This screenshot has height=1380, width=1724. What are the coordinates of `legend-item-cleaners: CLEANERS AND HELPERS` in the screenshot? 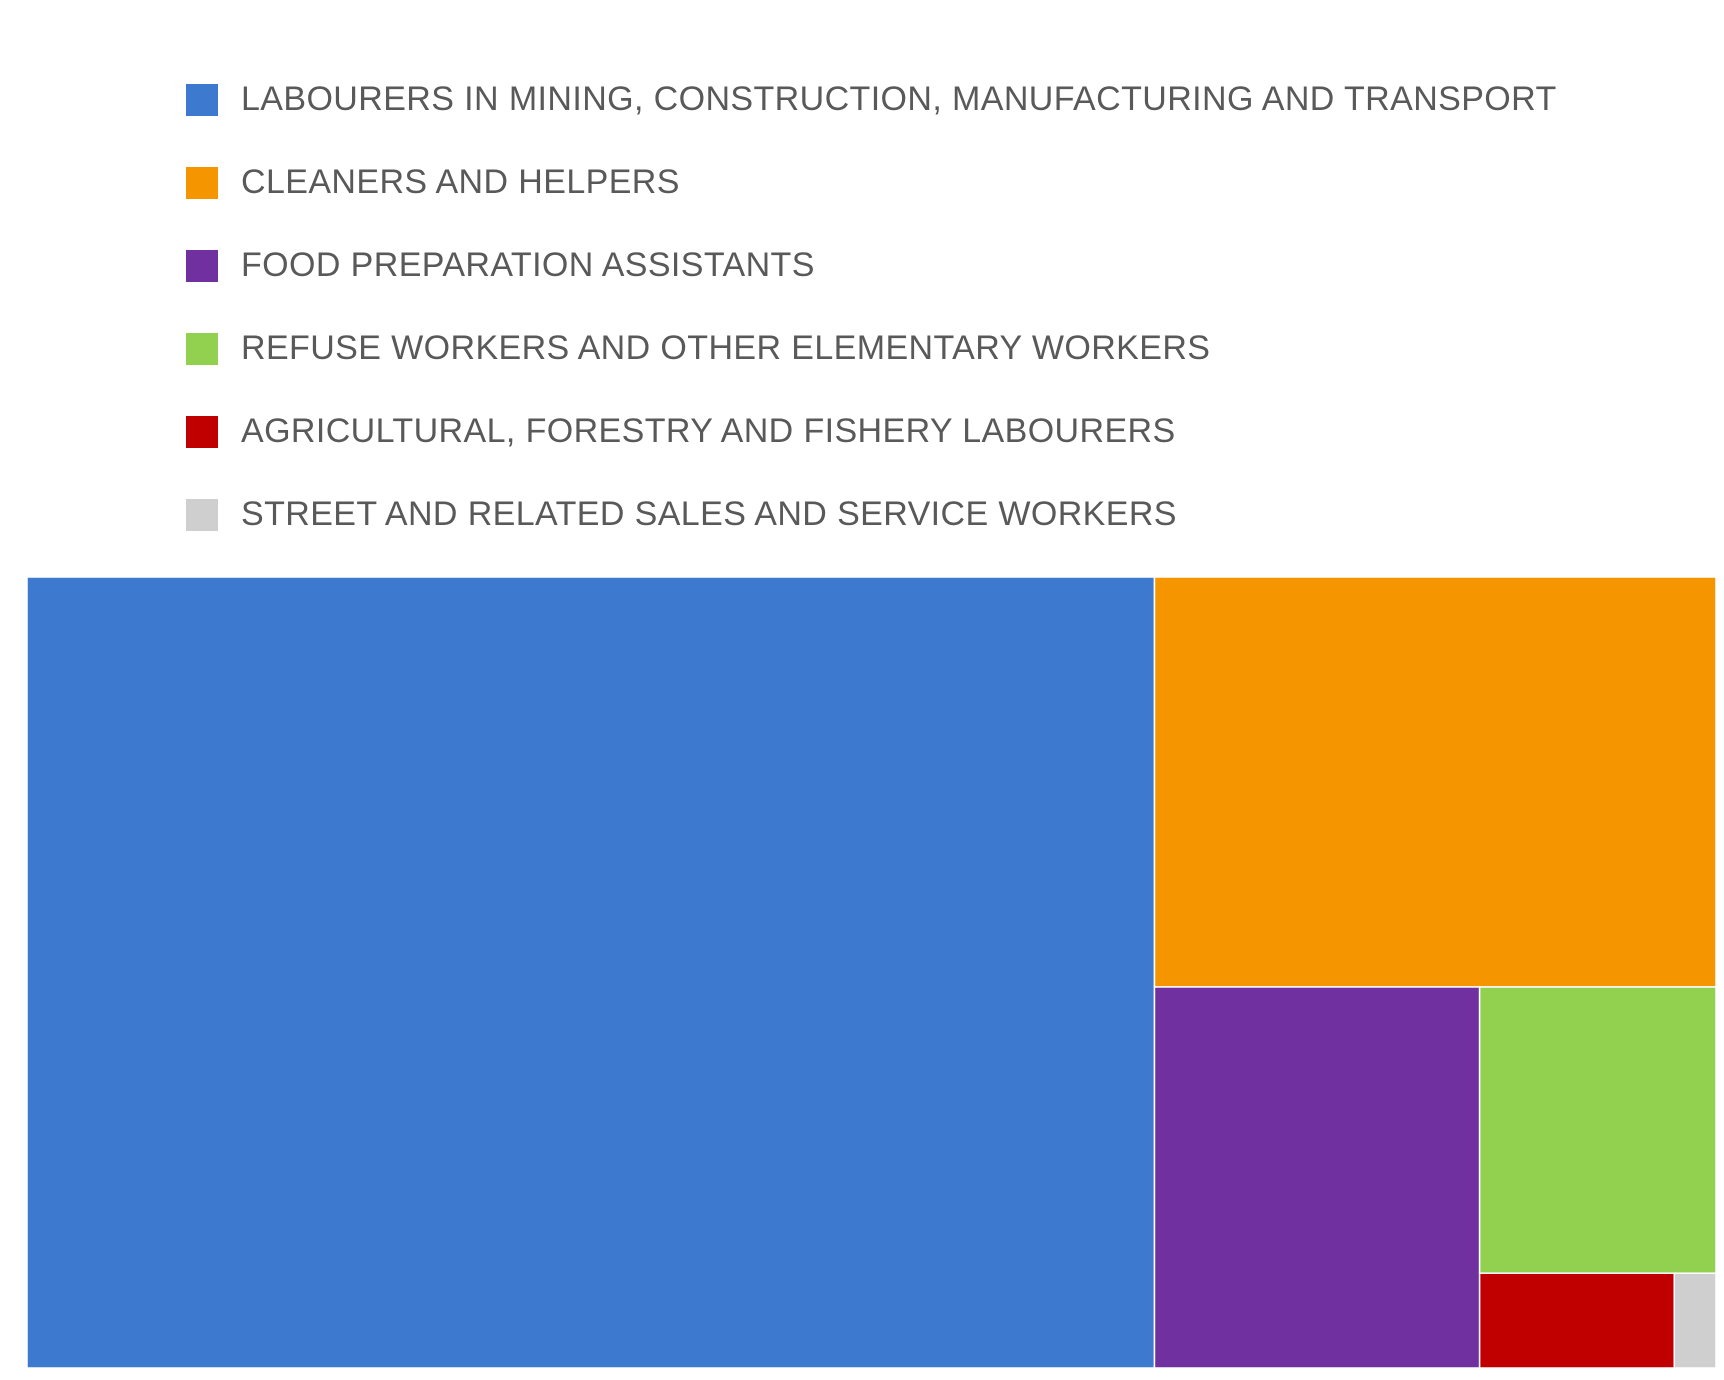 It's located at (871, 182).